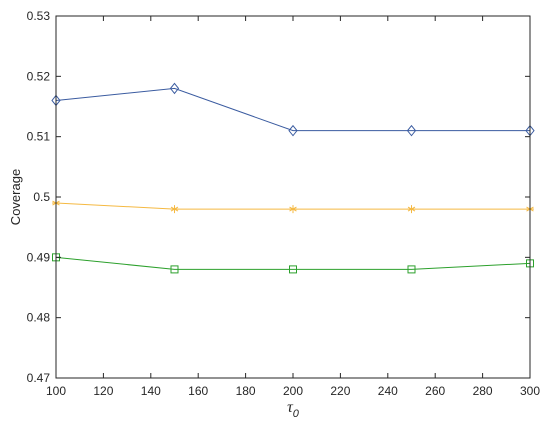 The image size is (550, 441). Describe the element at coordinates (41, 197) in the screenshot. I see `y-tick-label: 0.5` at that location.